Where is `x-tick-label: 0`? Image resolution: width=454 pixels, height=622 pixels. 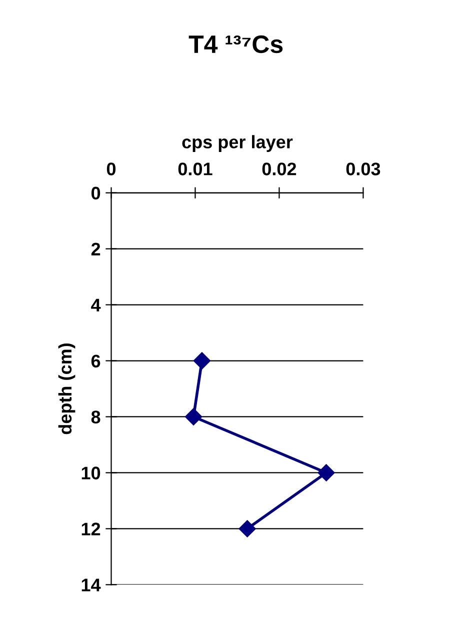 x-tick-label: 0 is located at coordinates (111, 169).